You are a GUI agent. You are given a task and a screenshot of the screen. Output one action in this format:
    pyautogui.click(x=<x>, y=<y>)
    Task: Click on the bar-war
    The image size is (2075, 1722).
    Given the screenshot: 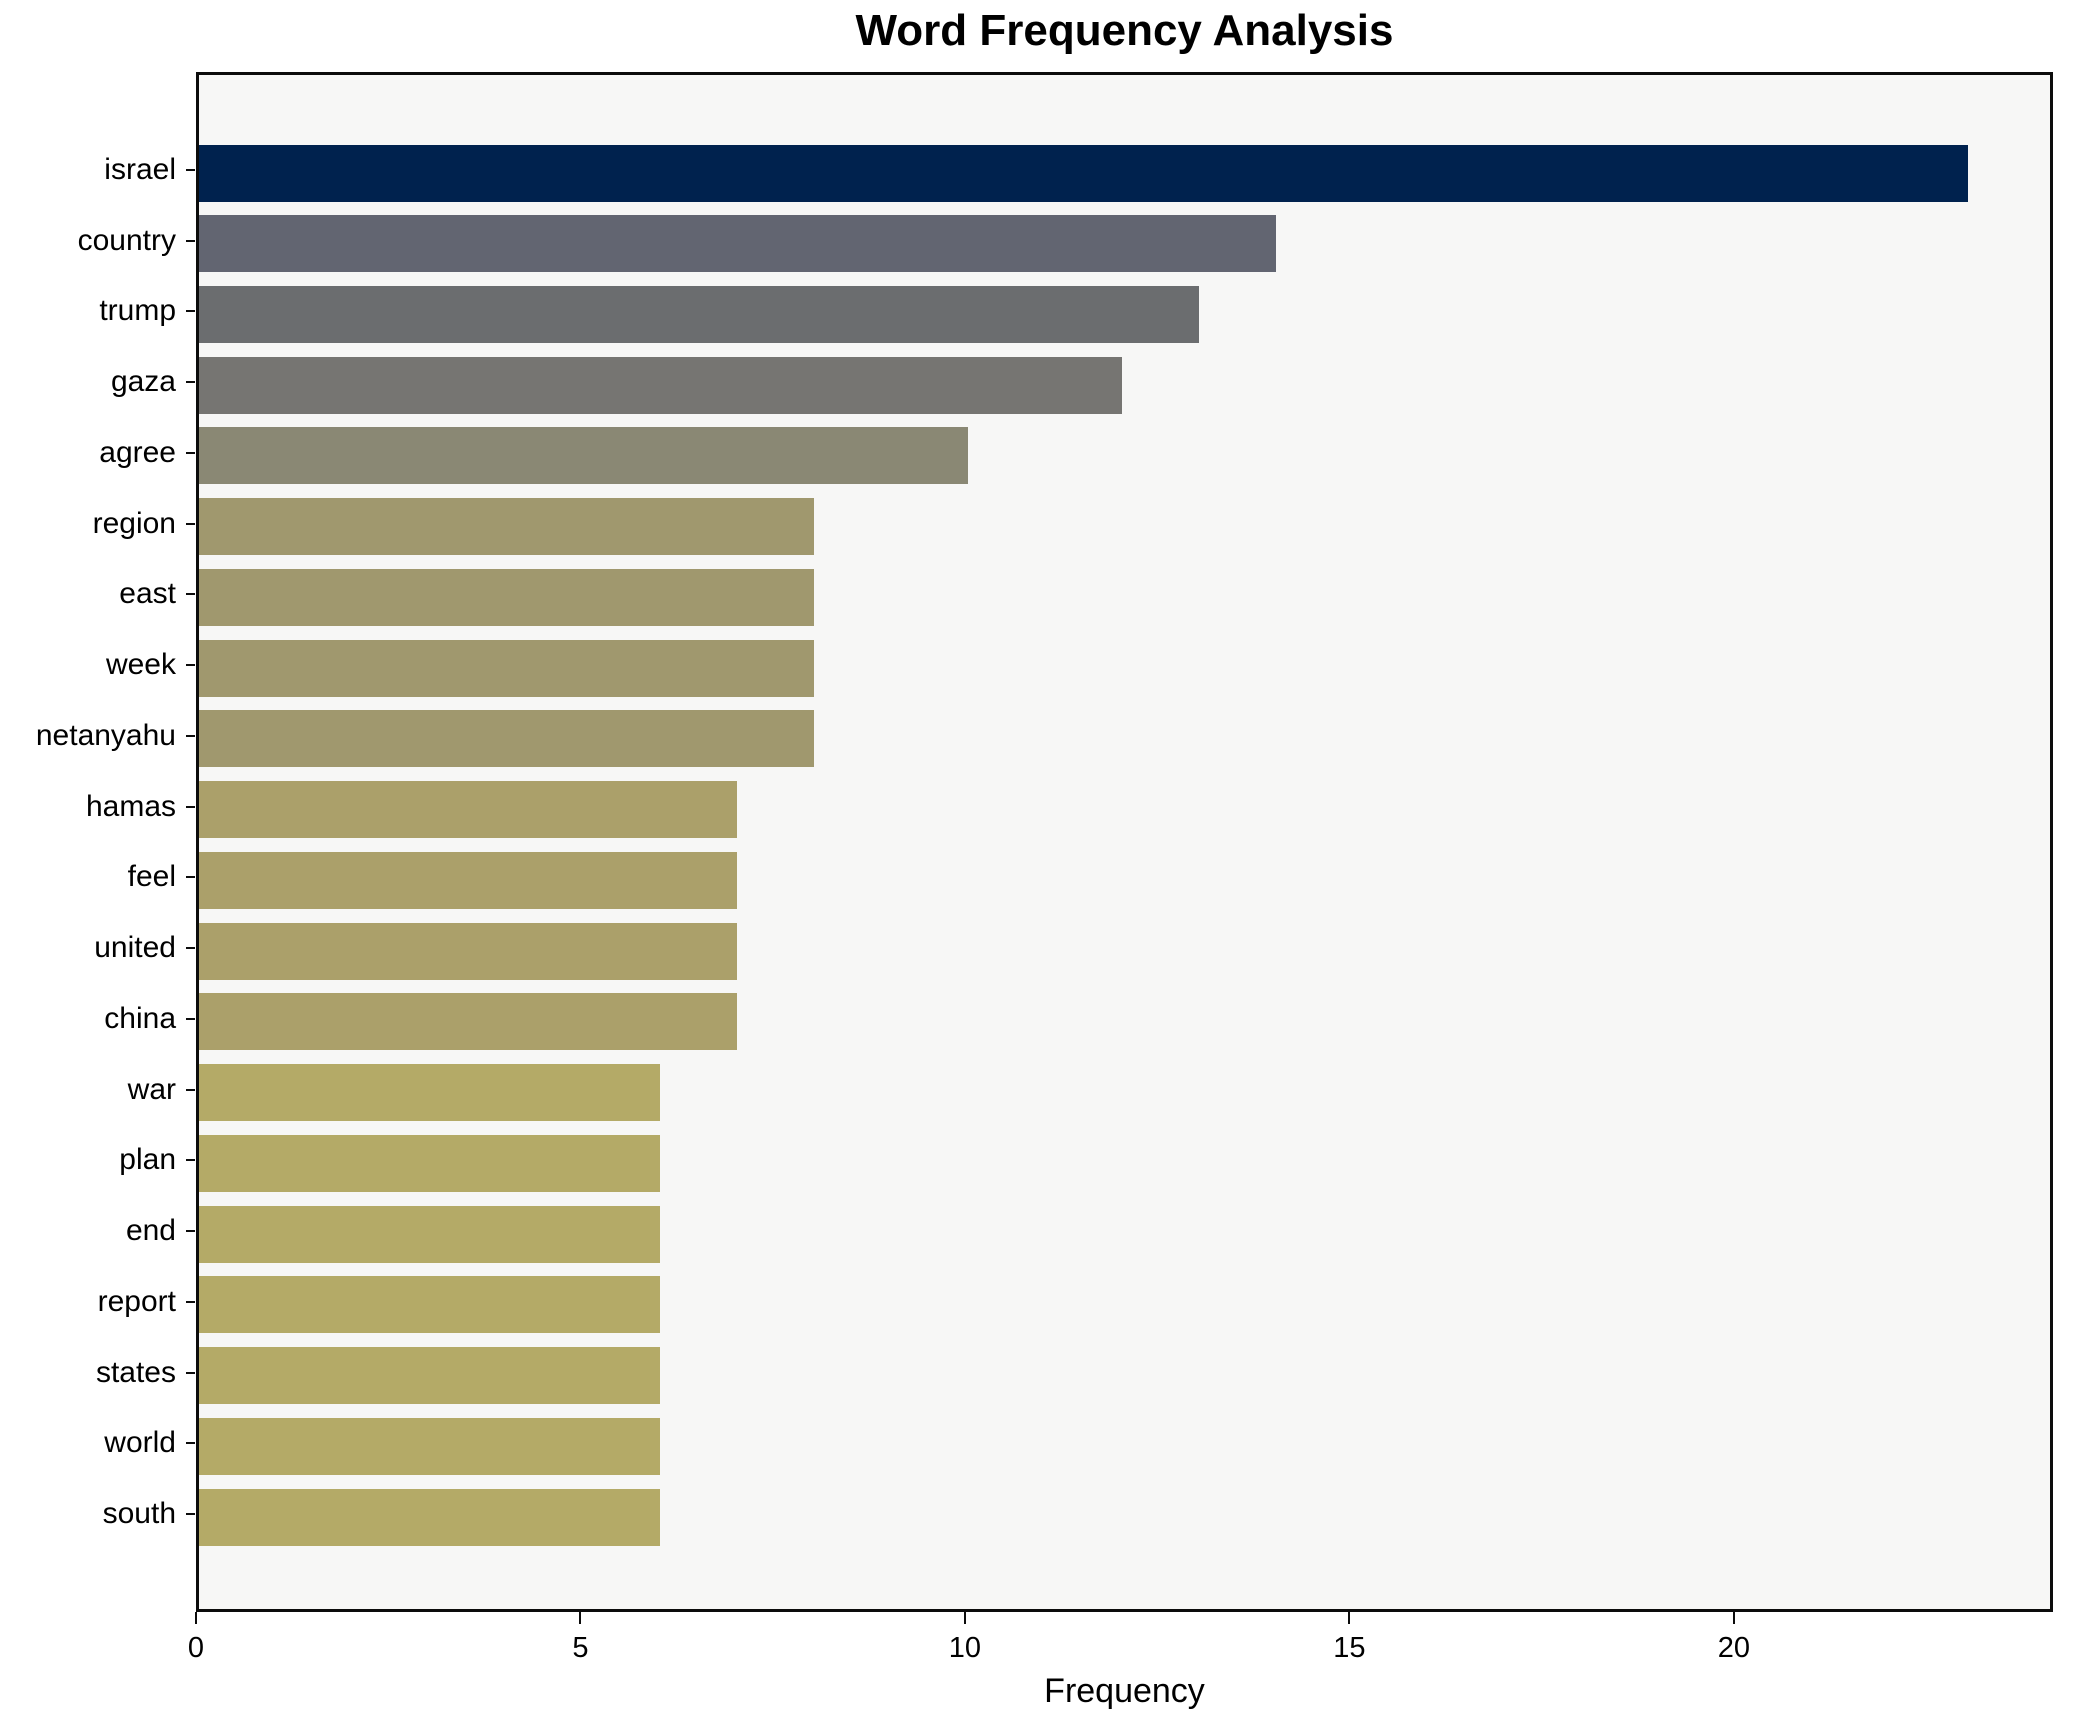 What is the action you would take?
    pyautogui.click(x=430, y=1093)
    